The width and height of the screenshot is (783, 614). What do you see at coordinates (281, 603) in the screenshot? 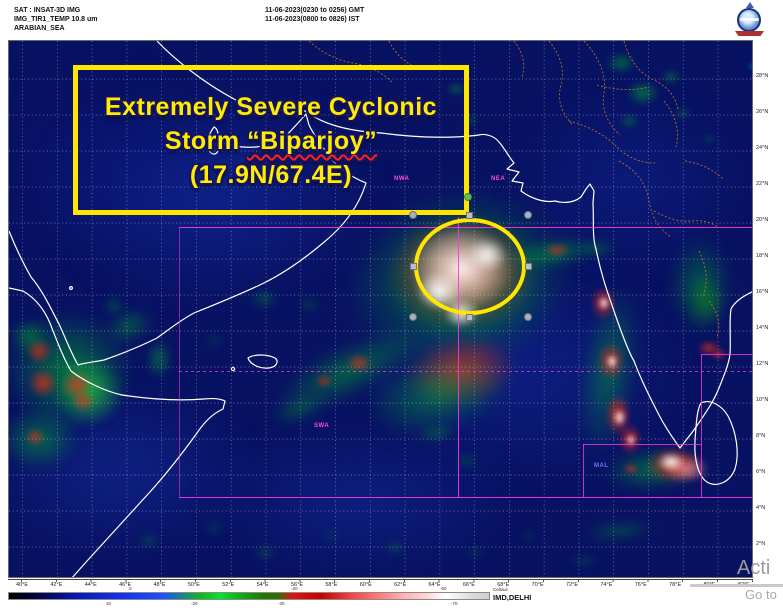
I see `colorbar-tick-label: -30` at bounding box center [281, 603].